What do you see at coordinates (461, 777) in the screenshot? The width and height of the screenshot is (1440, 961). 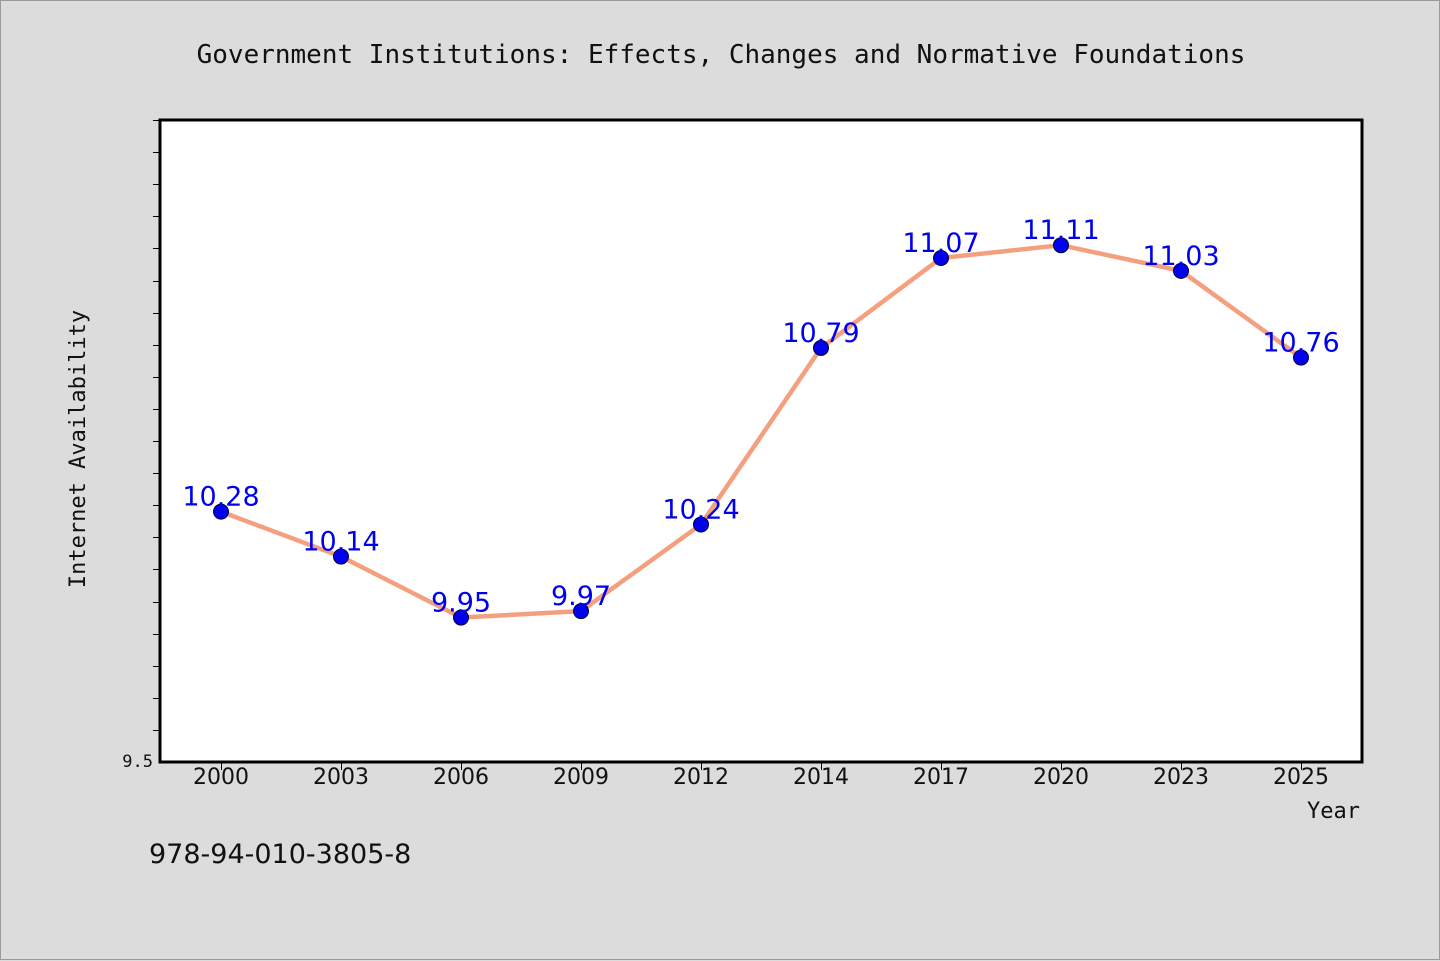 I see `x-tick-label: 2006` at bounding box center [461, 777].